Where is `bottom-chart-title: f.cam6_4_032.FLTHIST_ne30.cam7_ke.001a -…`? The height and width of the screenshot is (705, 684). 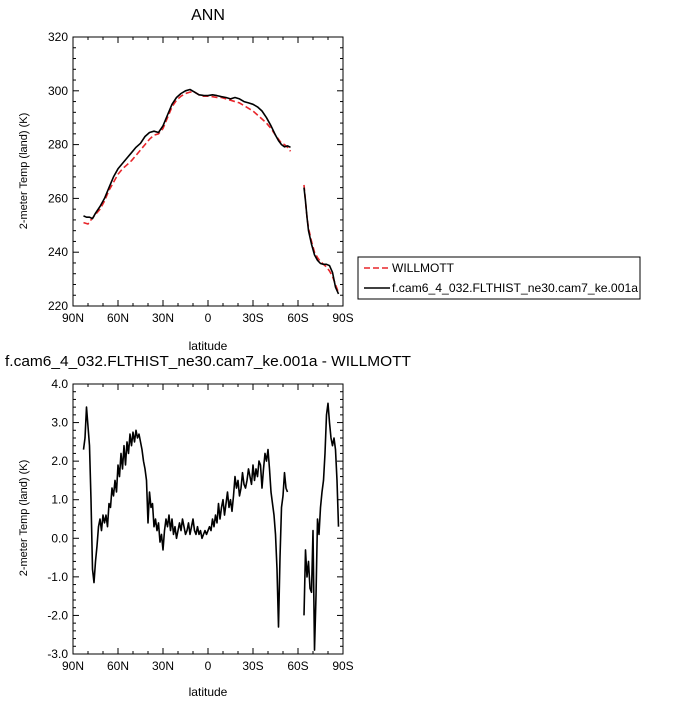 bottom-chart-title: f.cam6_4_032.FLTHIST_ne30.cam7_ke.001a -… is located at coordinates (208, 361).